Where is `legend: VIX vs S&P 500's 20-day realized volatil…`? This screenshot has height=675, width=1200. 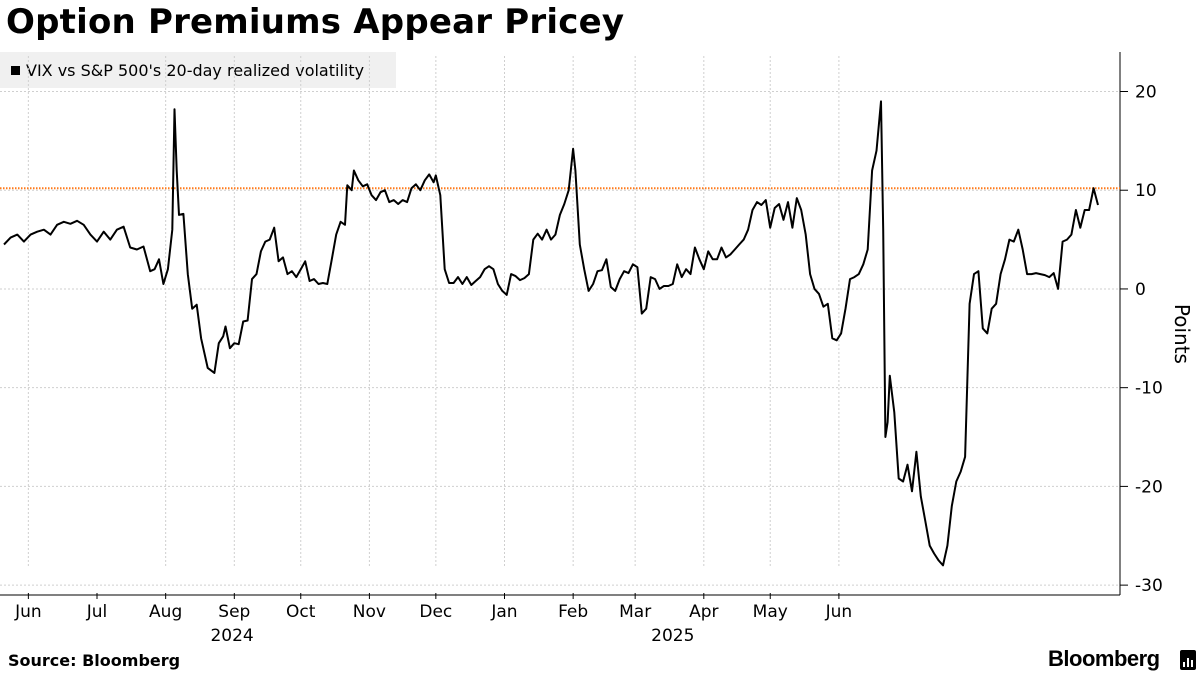
legend: VIX vs S&P 500's 20-day realized volatil… is located at coordinates (198, 70).